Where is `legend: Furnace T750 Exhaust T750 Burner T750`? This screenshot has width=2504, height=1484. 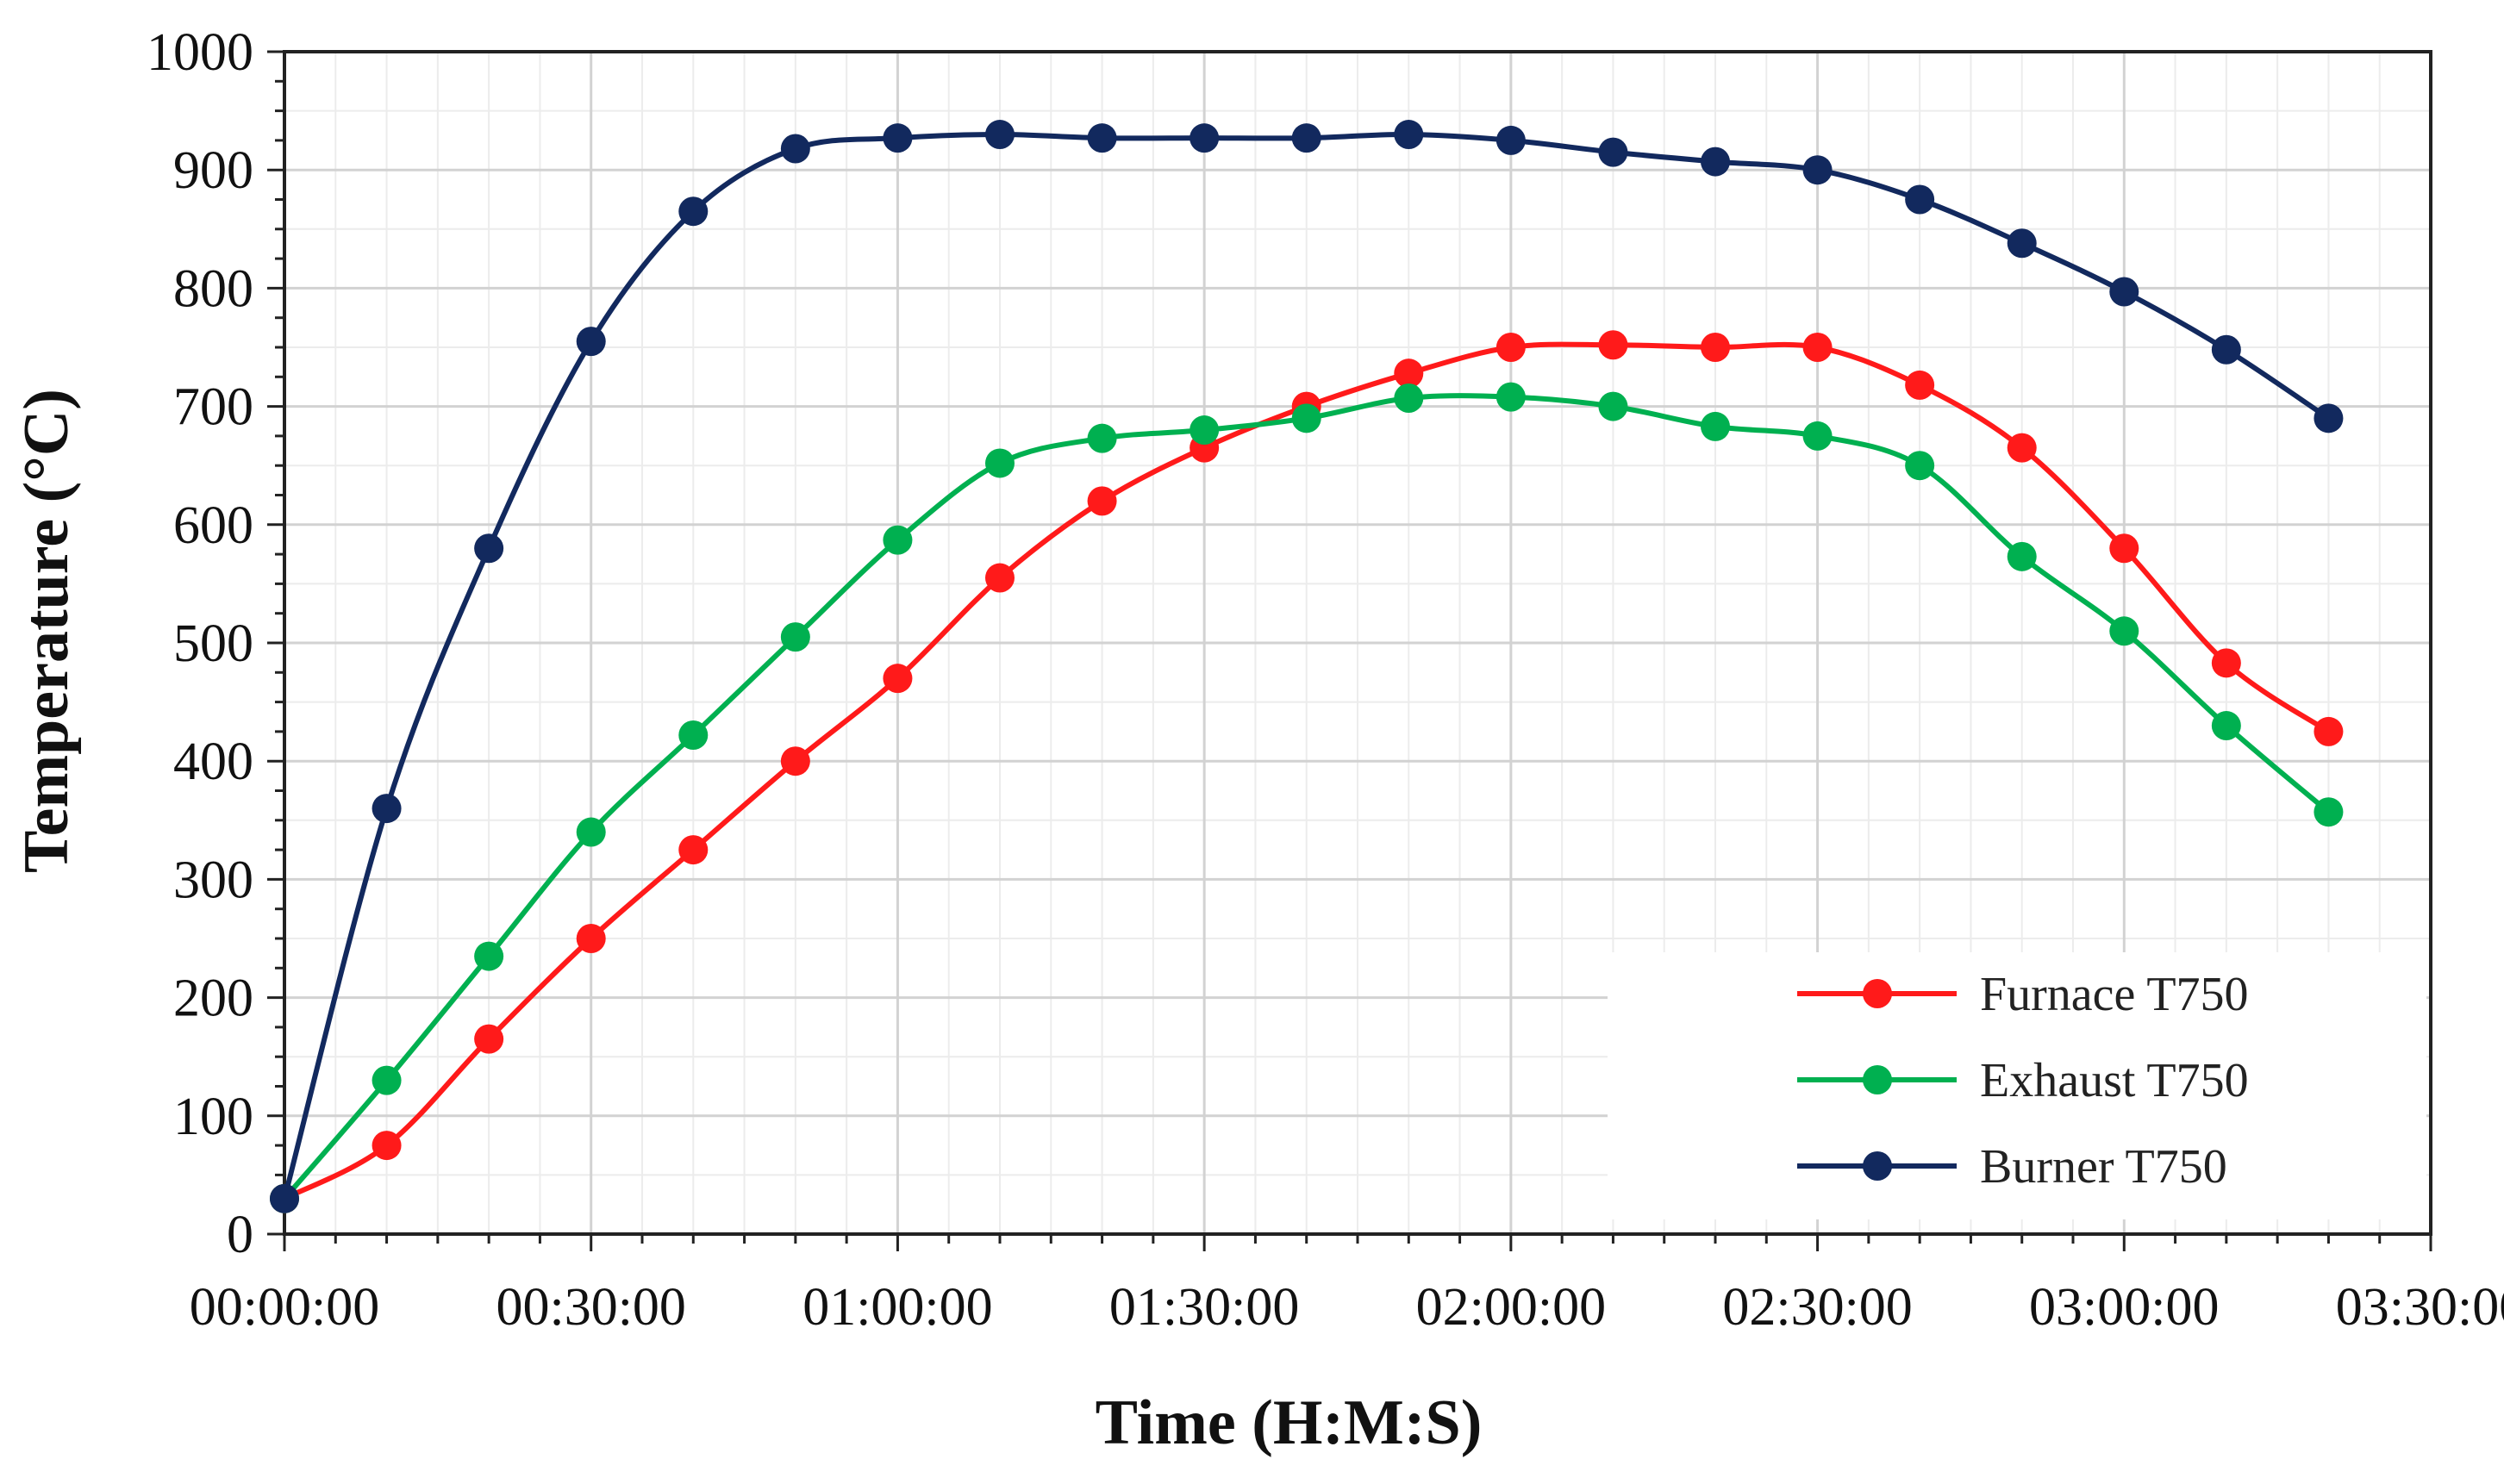
legend: Furnace T750 Exhaust T750 Burner T750 is located at coordinates (2017, 1086).